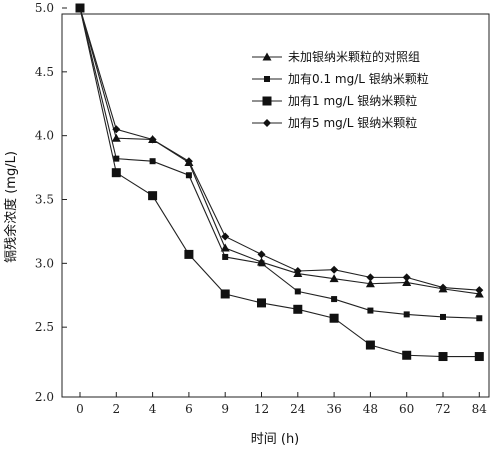  I want to click on x-tick-label: 9, so click(225, 409).